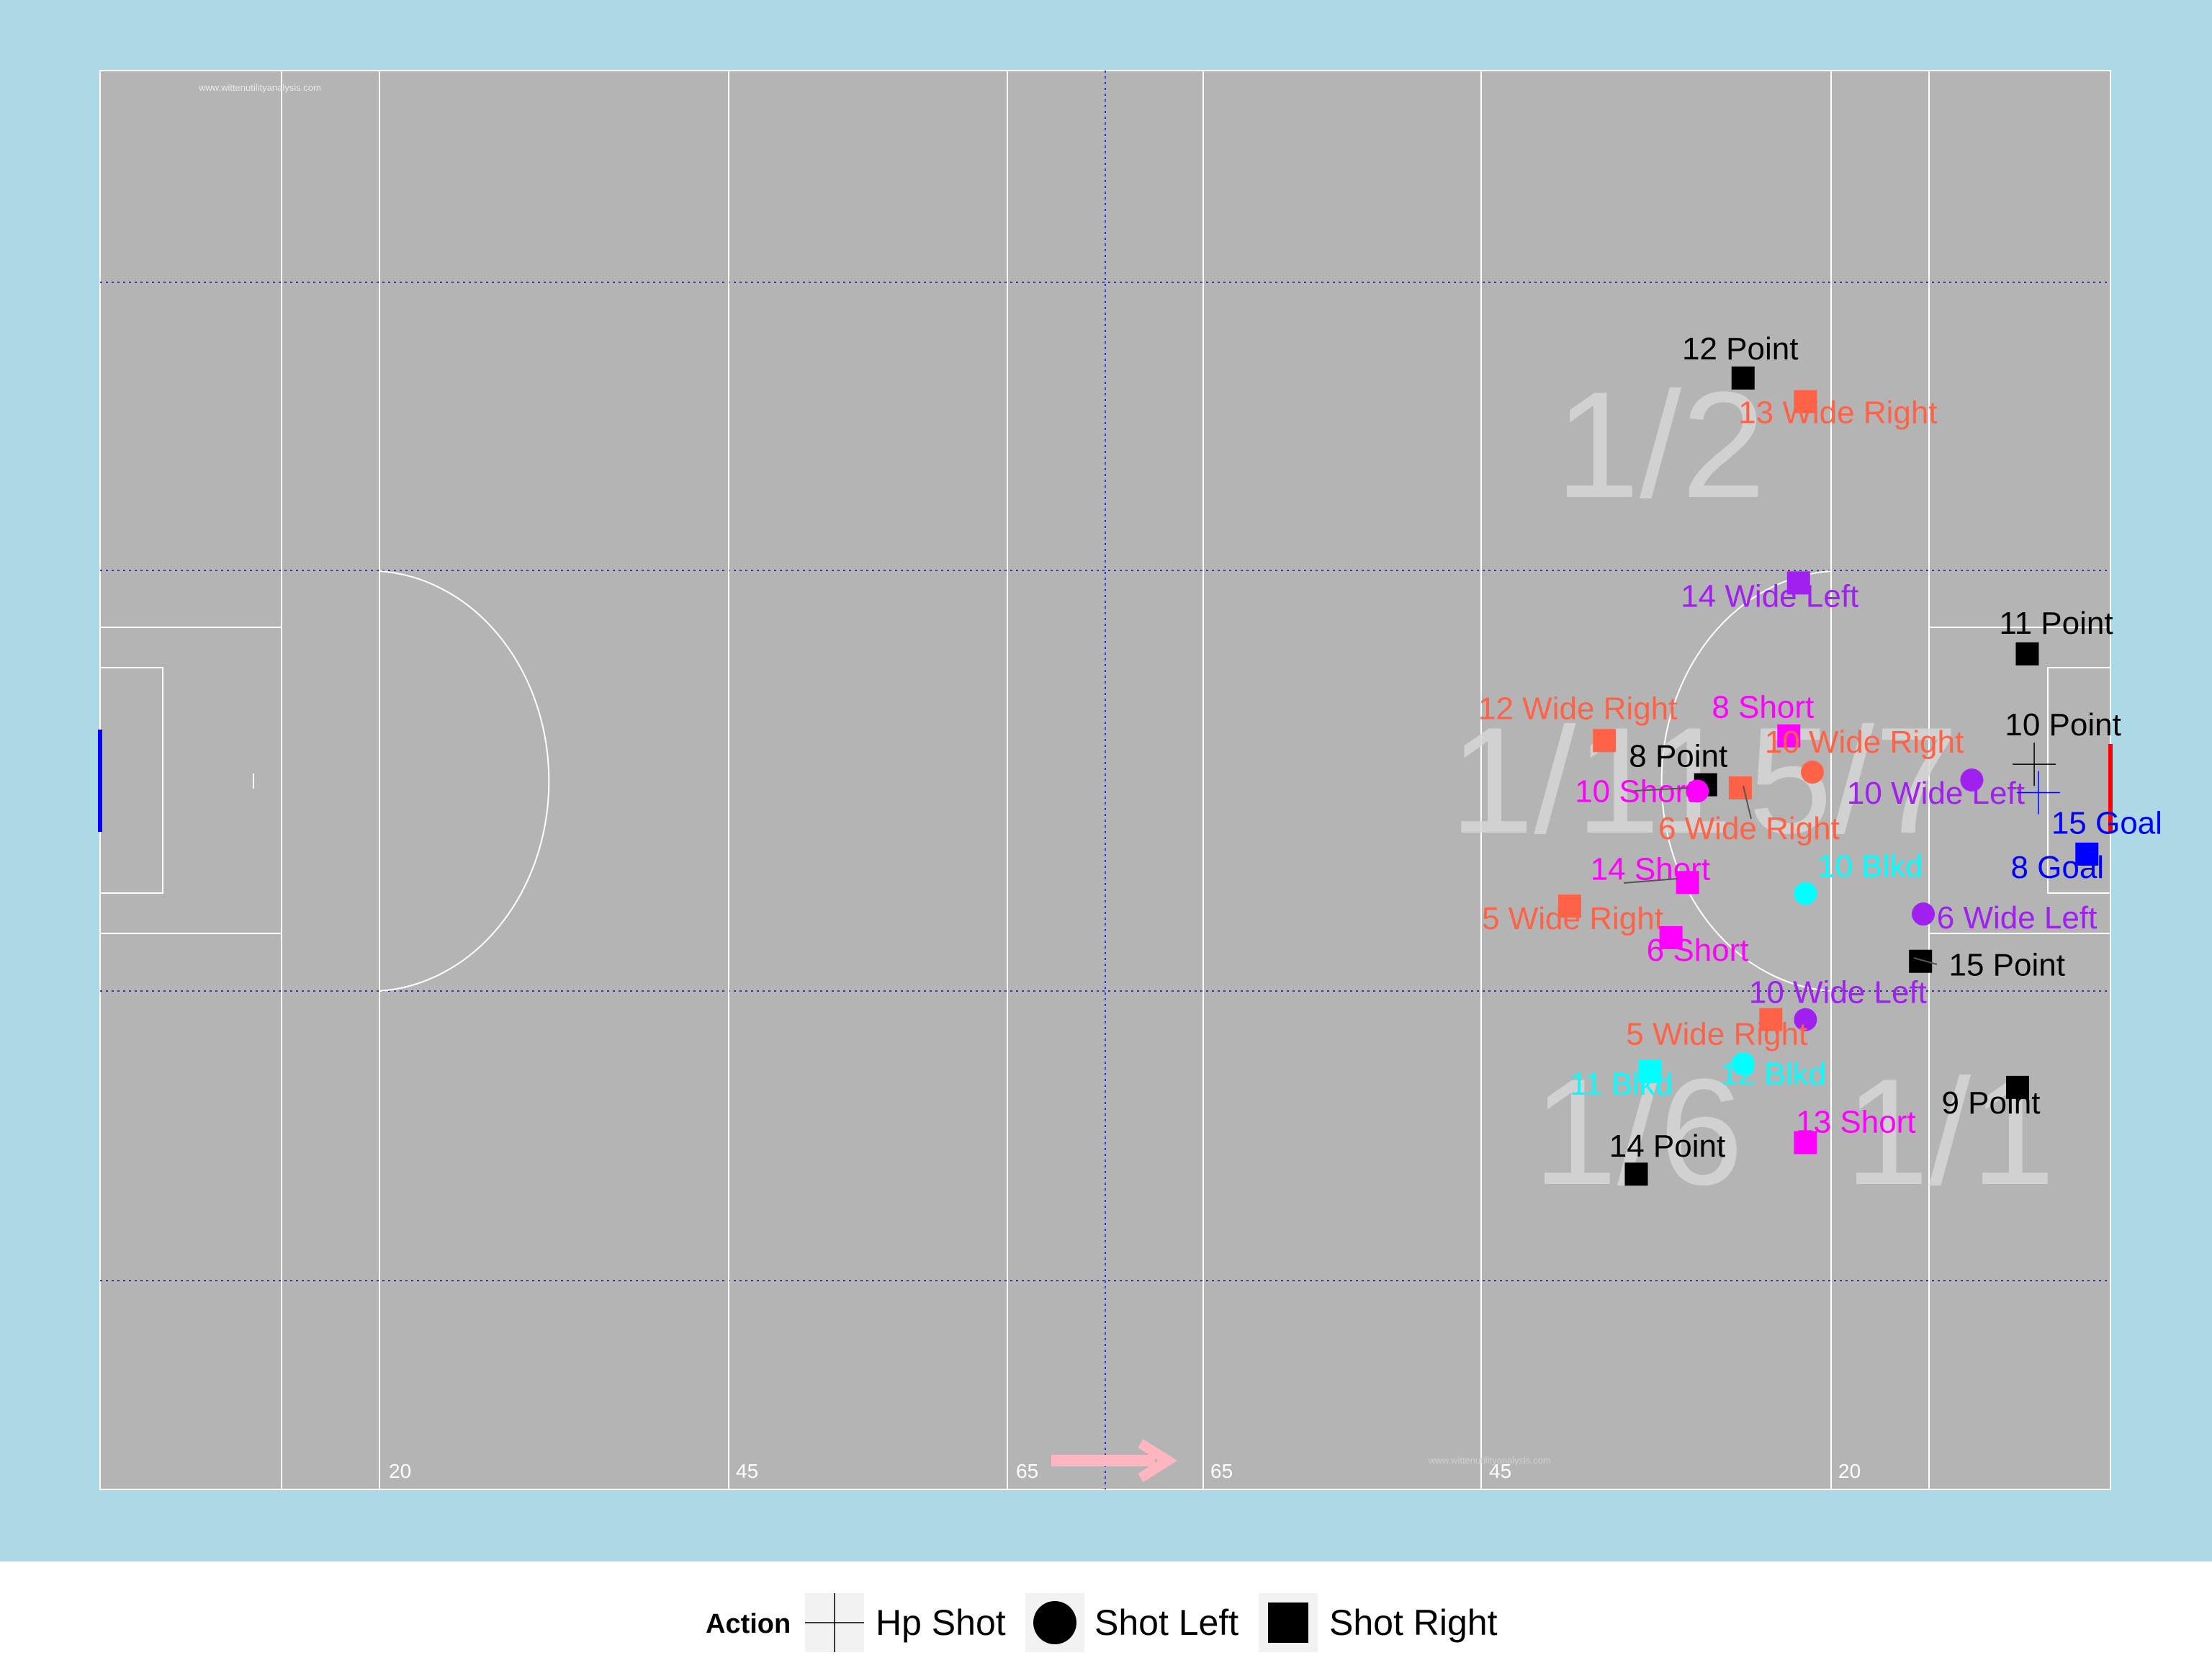  Describe the element at coordinates (465, 781) in the screenshot. I see `left-arc` at that location.